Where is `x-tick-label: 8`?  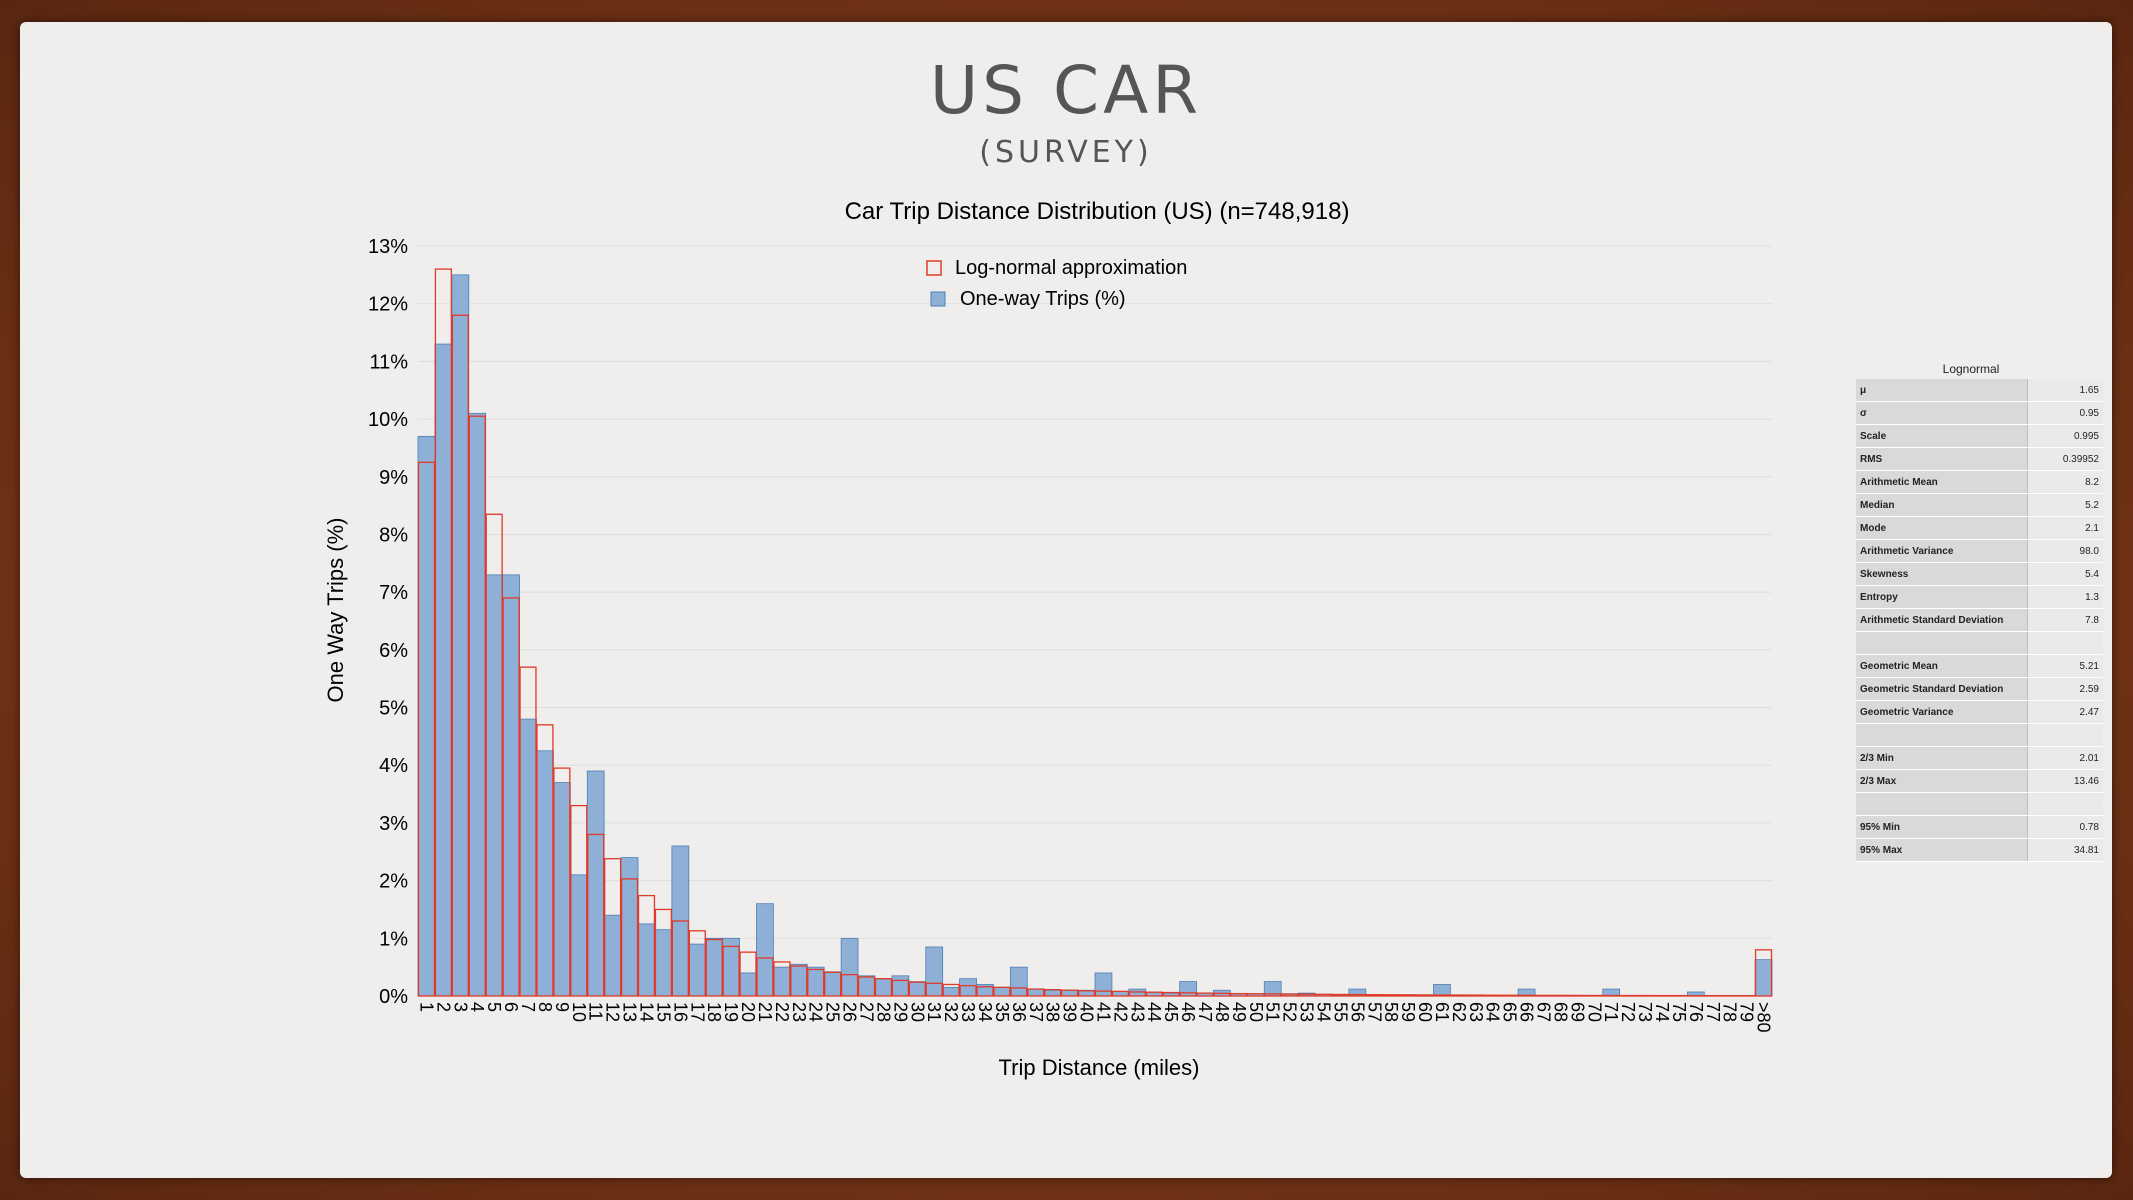
x-tick-label: 8 is located at coordinates (545, 1007).